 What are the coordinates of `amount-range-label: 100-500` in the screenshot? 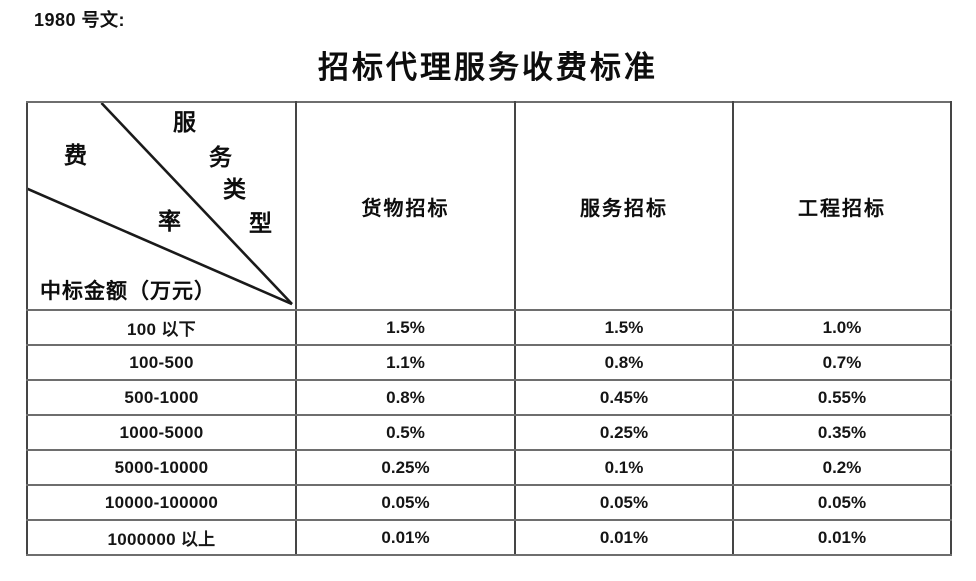 It's located at (161, 362).